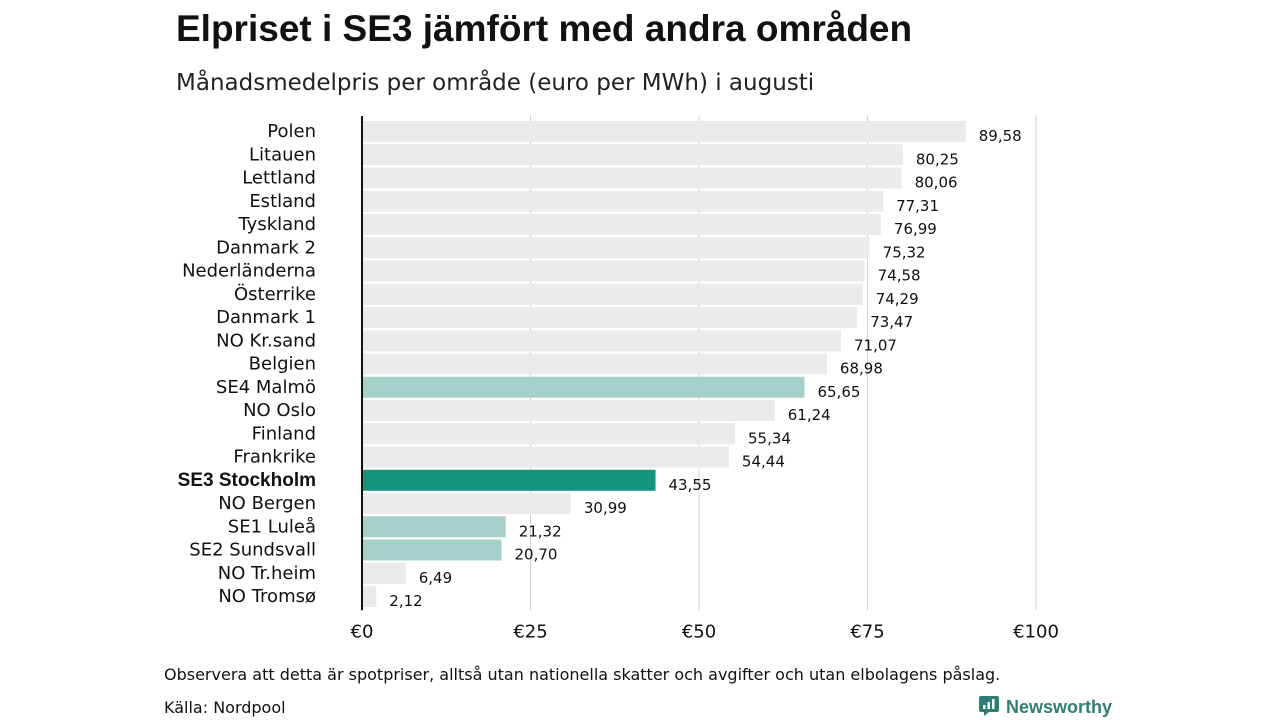  Describe the element at coordinates (899, 276) in the screenshot. I see `value-label: 74,58` at that location.